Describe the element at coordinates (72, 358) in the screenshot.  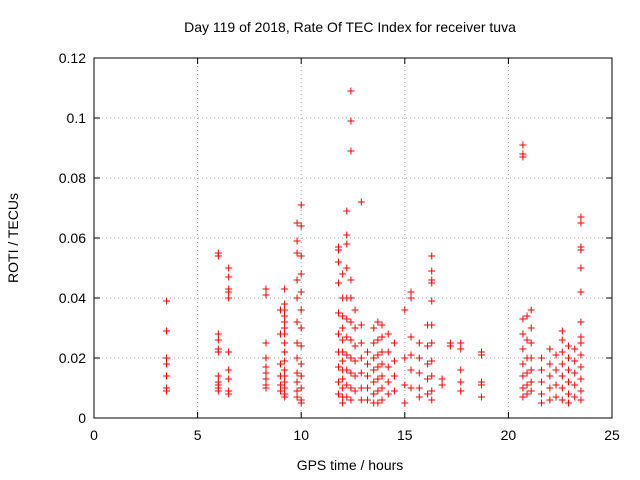
I see `y-tick-label: 0.02` at that location.